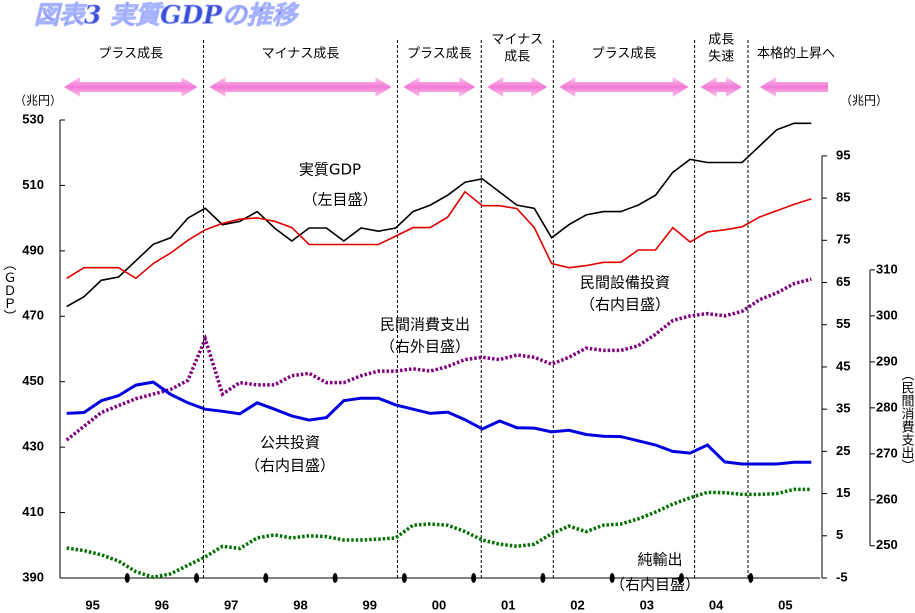  Describe the element at coordinates (843, 154) in the screenshot. I see `y2-tick-label: 95` at that location.